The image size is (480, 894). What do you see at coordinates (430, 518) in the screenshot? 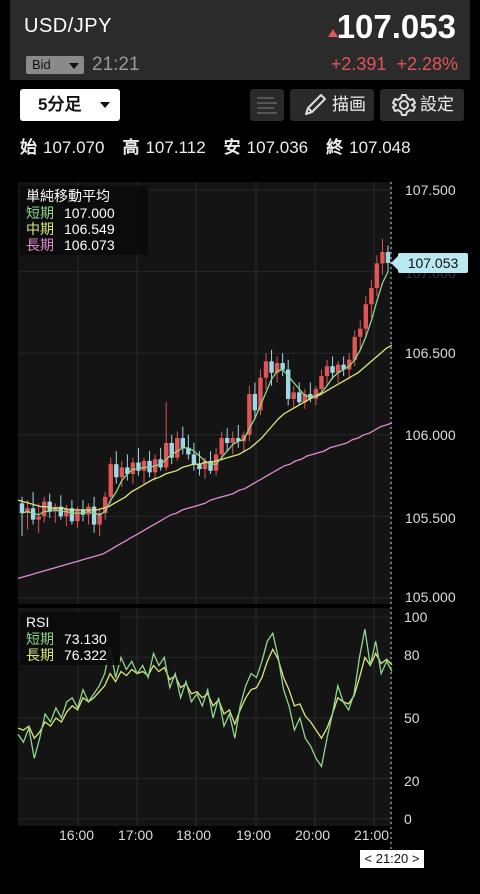
I see `price-tick: 105.500` at bounding box center [430, 518].